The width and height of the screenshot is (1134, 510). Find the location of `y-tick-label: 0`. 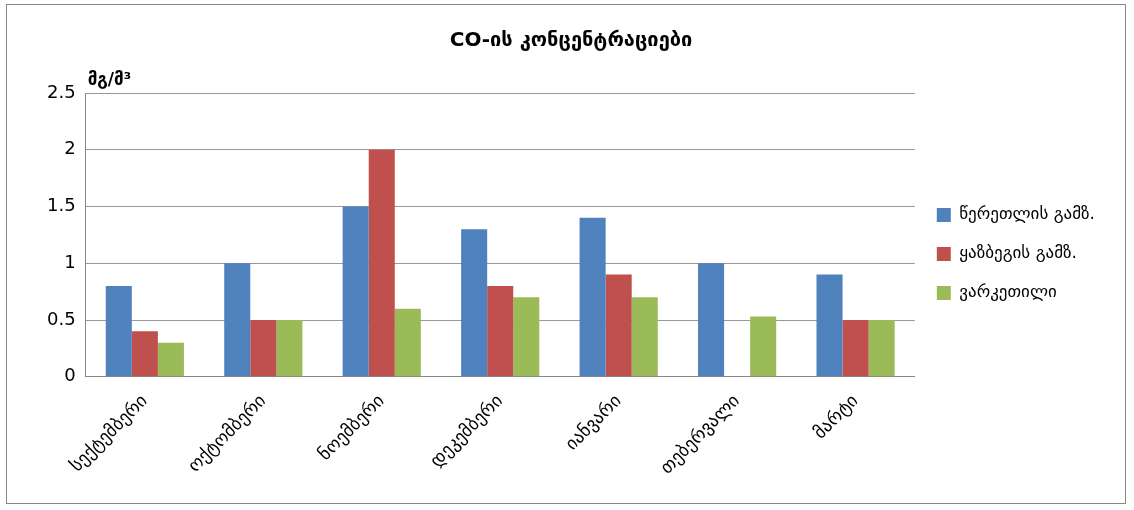

y-tick-label: 0 is located at coordinates (70, 375).